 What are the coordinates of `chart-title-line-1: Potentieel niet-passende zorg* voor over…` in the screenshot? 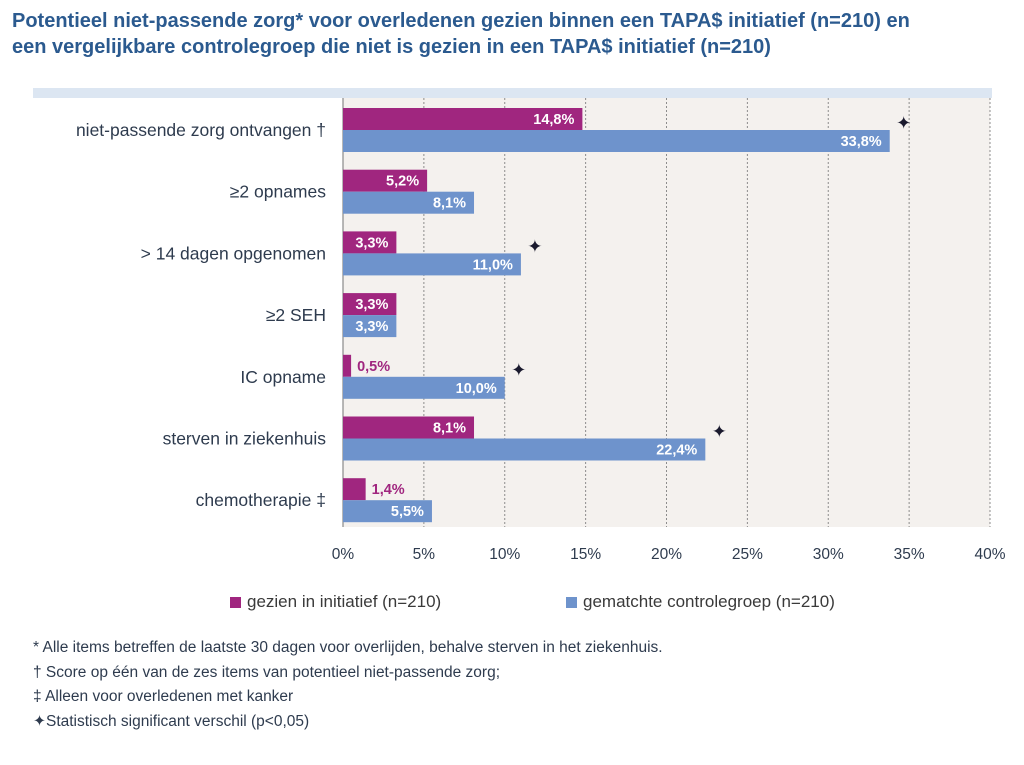 It's located at (461, 21).